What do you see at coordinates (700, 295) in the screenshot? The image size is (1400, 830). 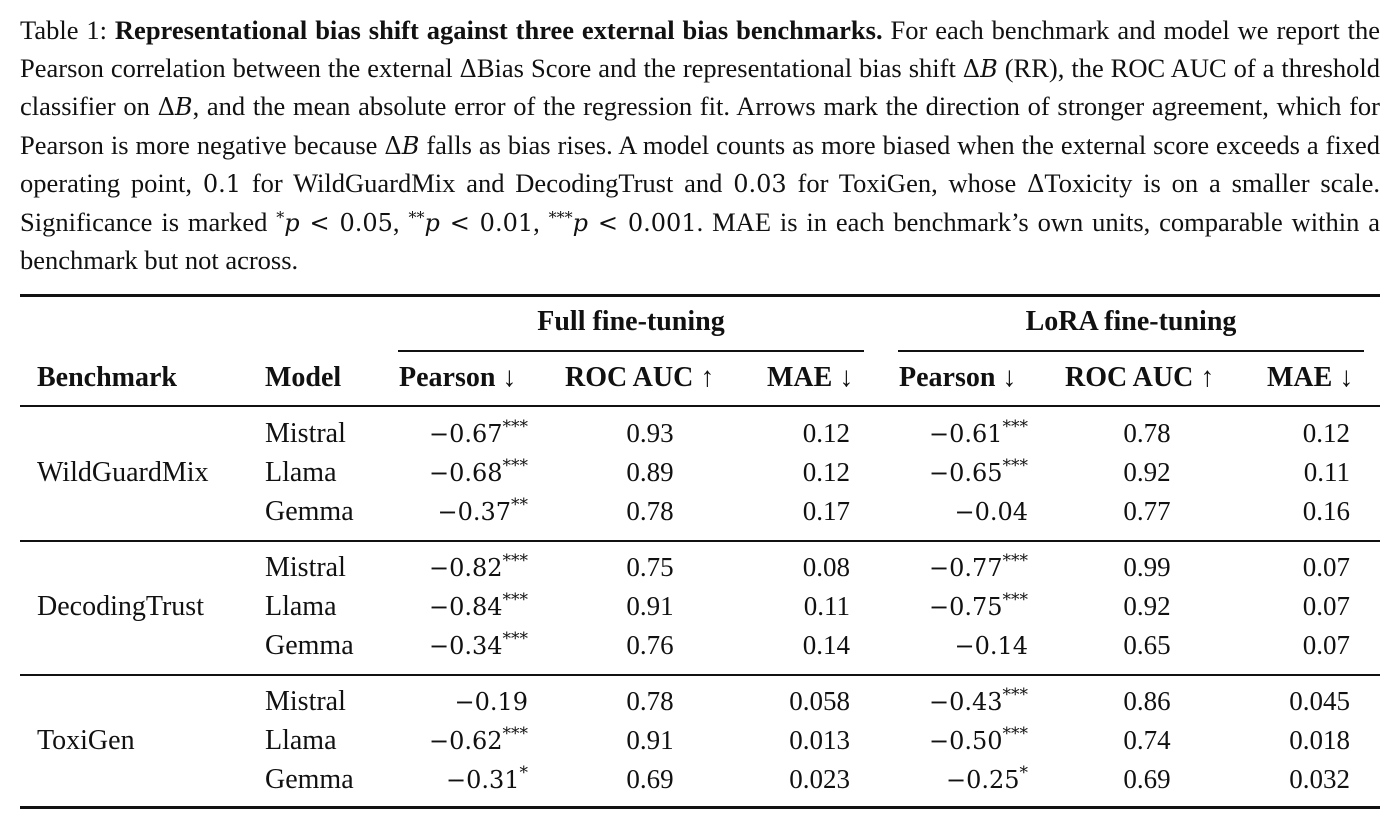 I see `table-top-rule` at bounding box center [700, 295].